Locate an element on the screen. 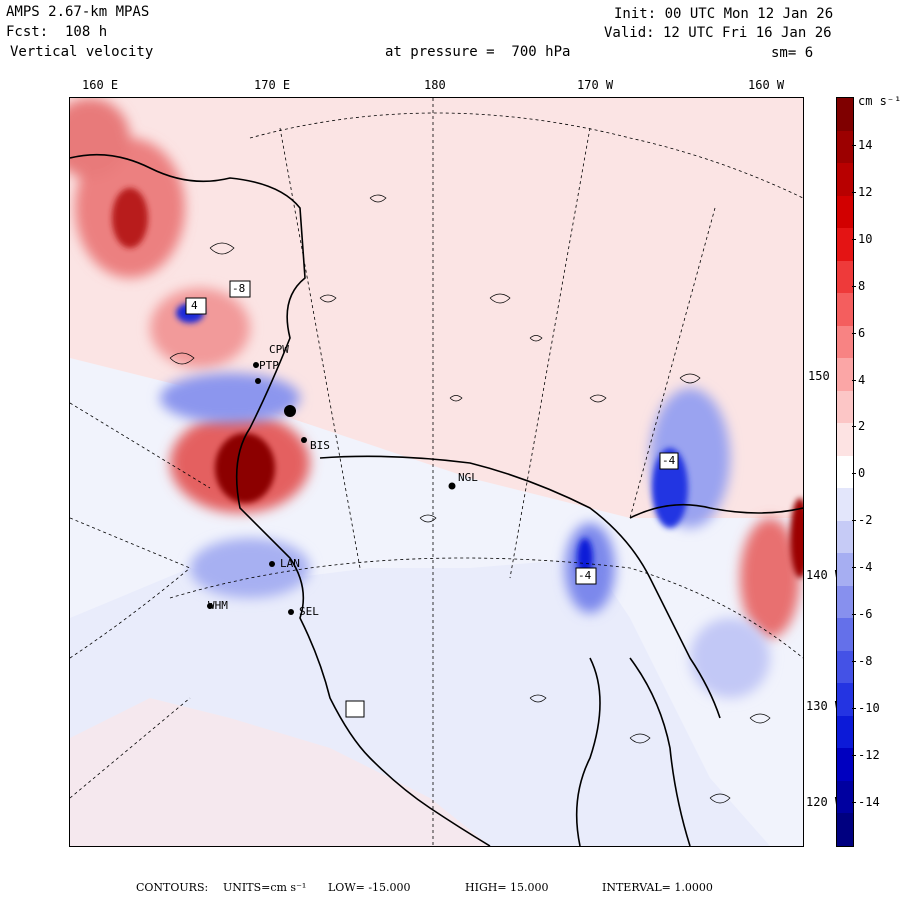 The width and height of the screenshot is (900, 900). lon-label-160w: 160 W is located at coordinates (766, 85).